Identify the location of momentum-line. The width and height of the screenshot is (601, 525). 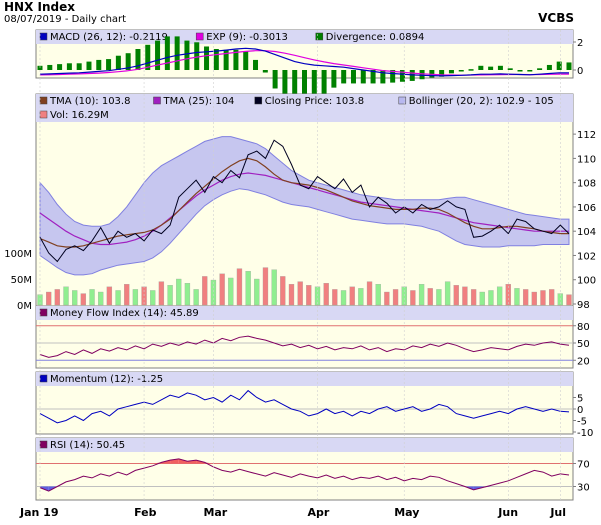
(304, 406).